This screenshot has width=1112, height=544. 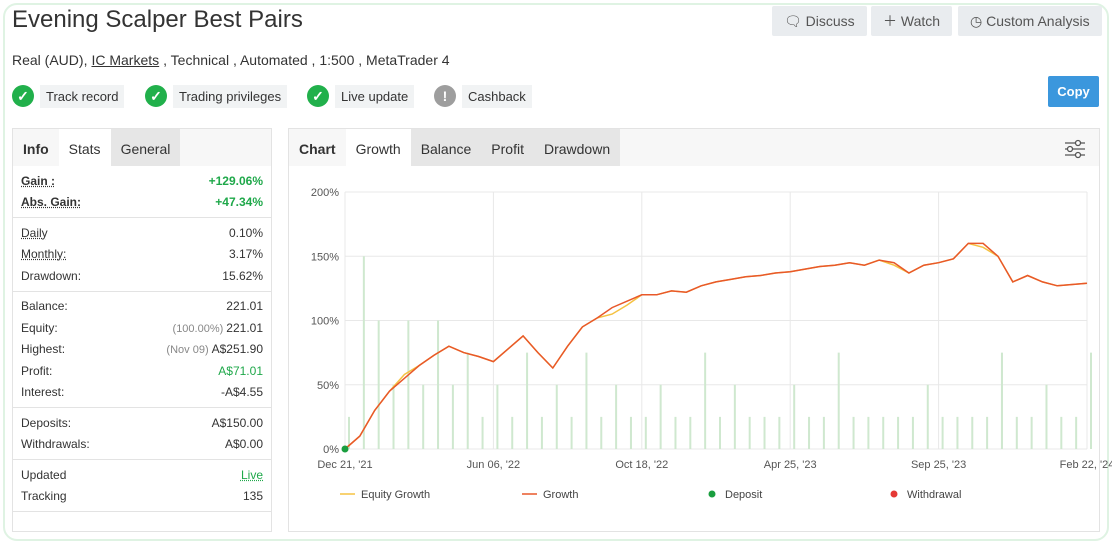 I want to click on stats-label: Interest:, so click(x=43, y=392).